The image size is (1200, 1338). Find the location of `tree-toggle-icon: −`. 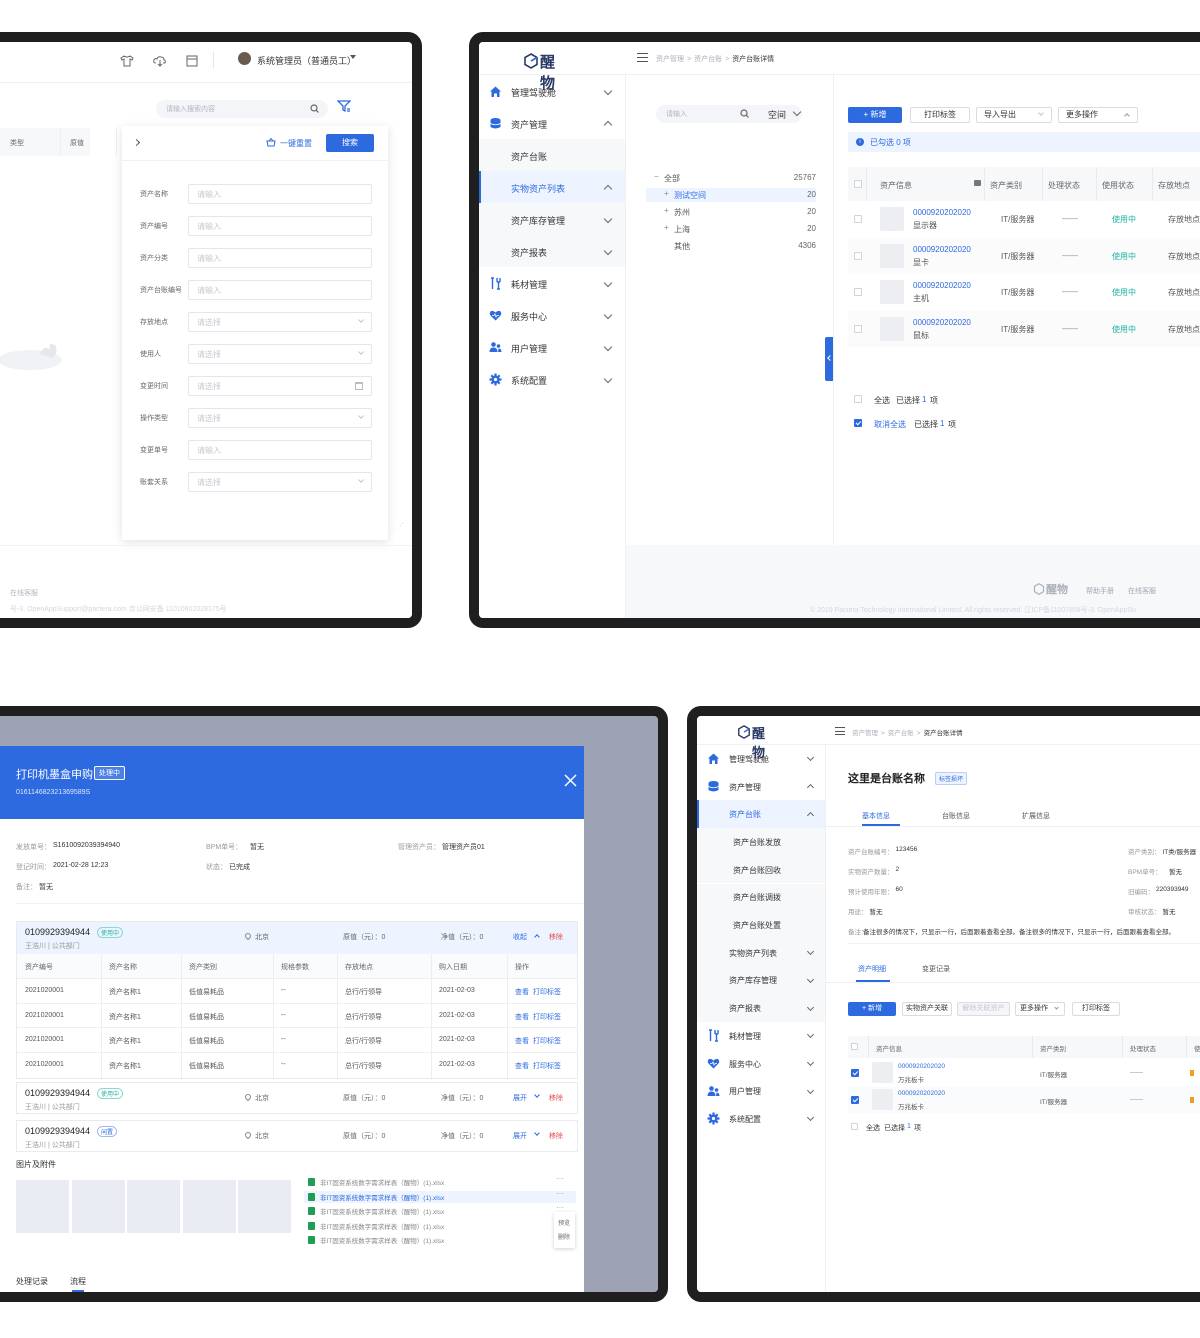

tree-toggle-icon: − is located at coordinates (656, 176).